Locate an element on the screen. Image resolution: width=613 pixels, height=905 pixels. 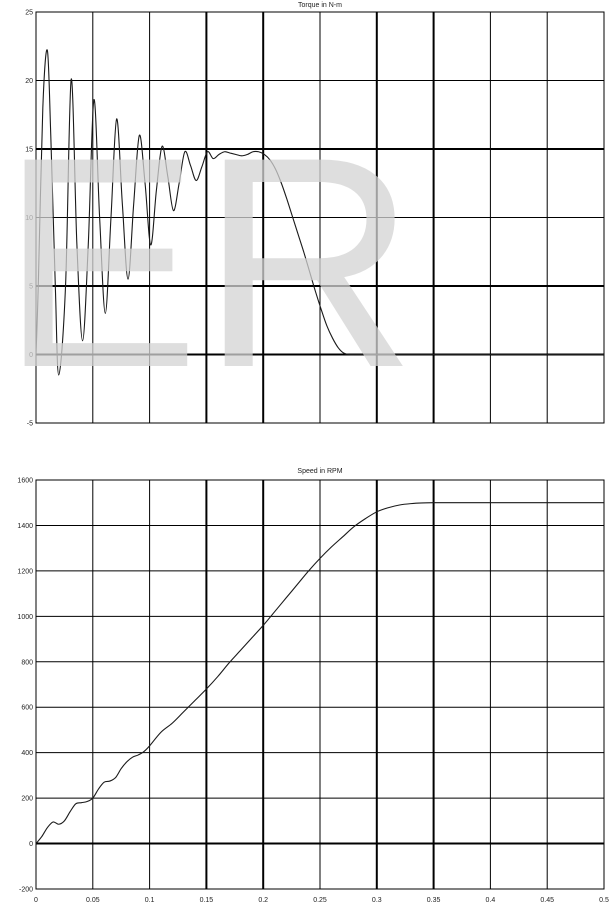
speed-y-tick-label: 1000 is located at coordinates (25, 617).